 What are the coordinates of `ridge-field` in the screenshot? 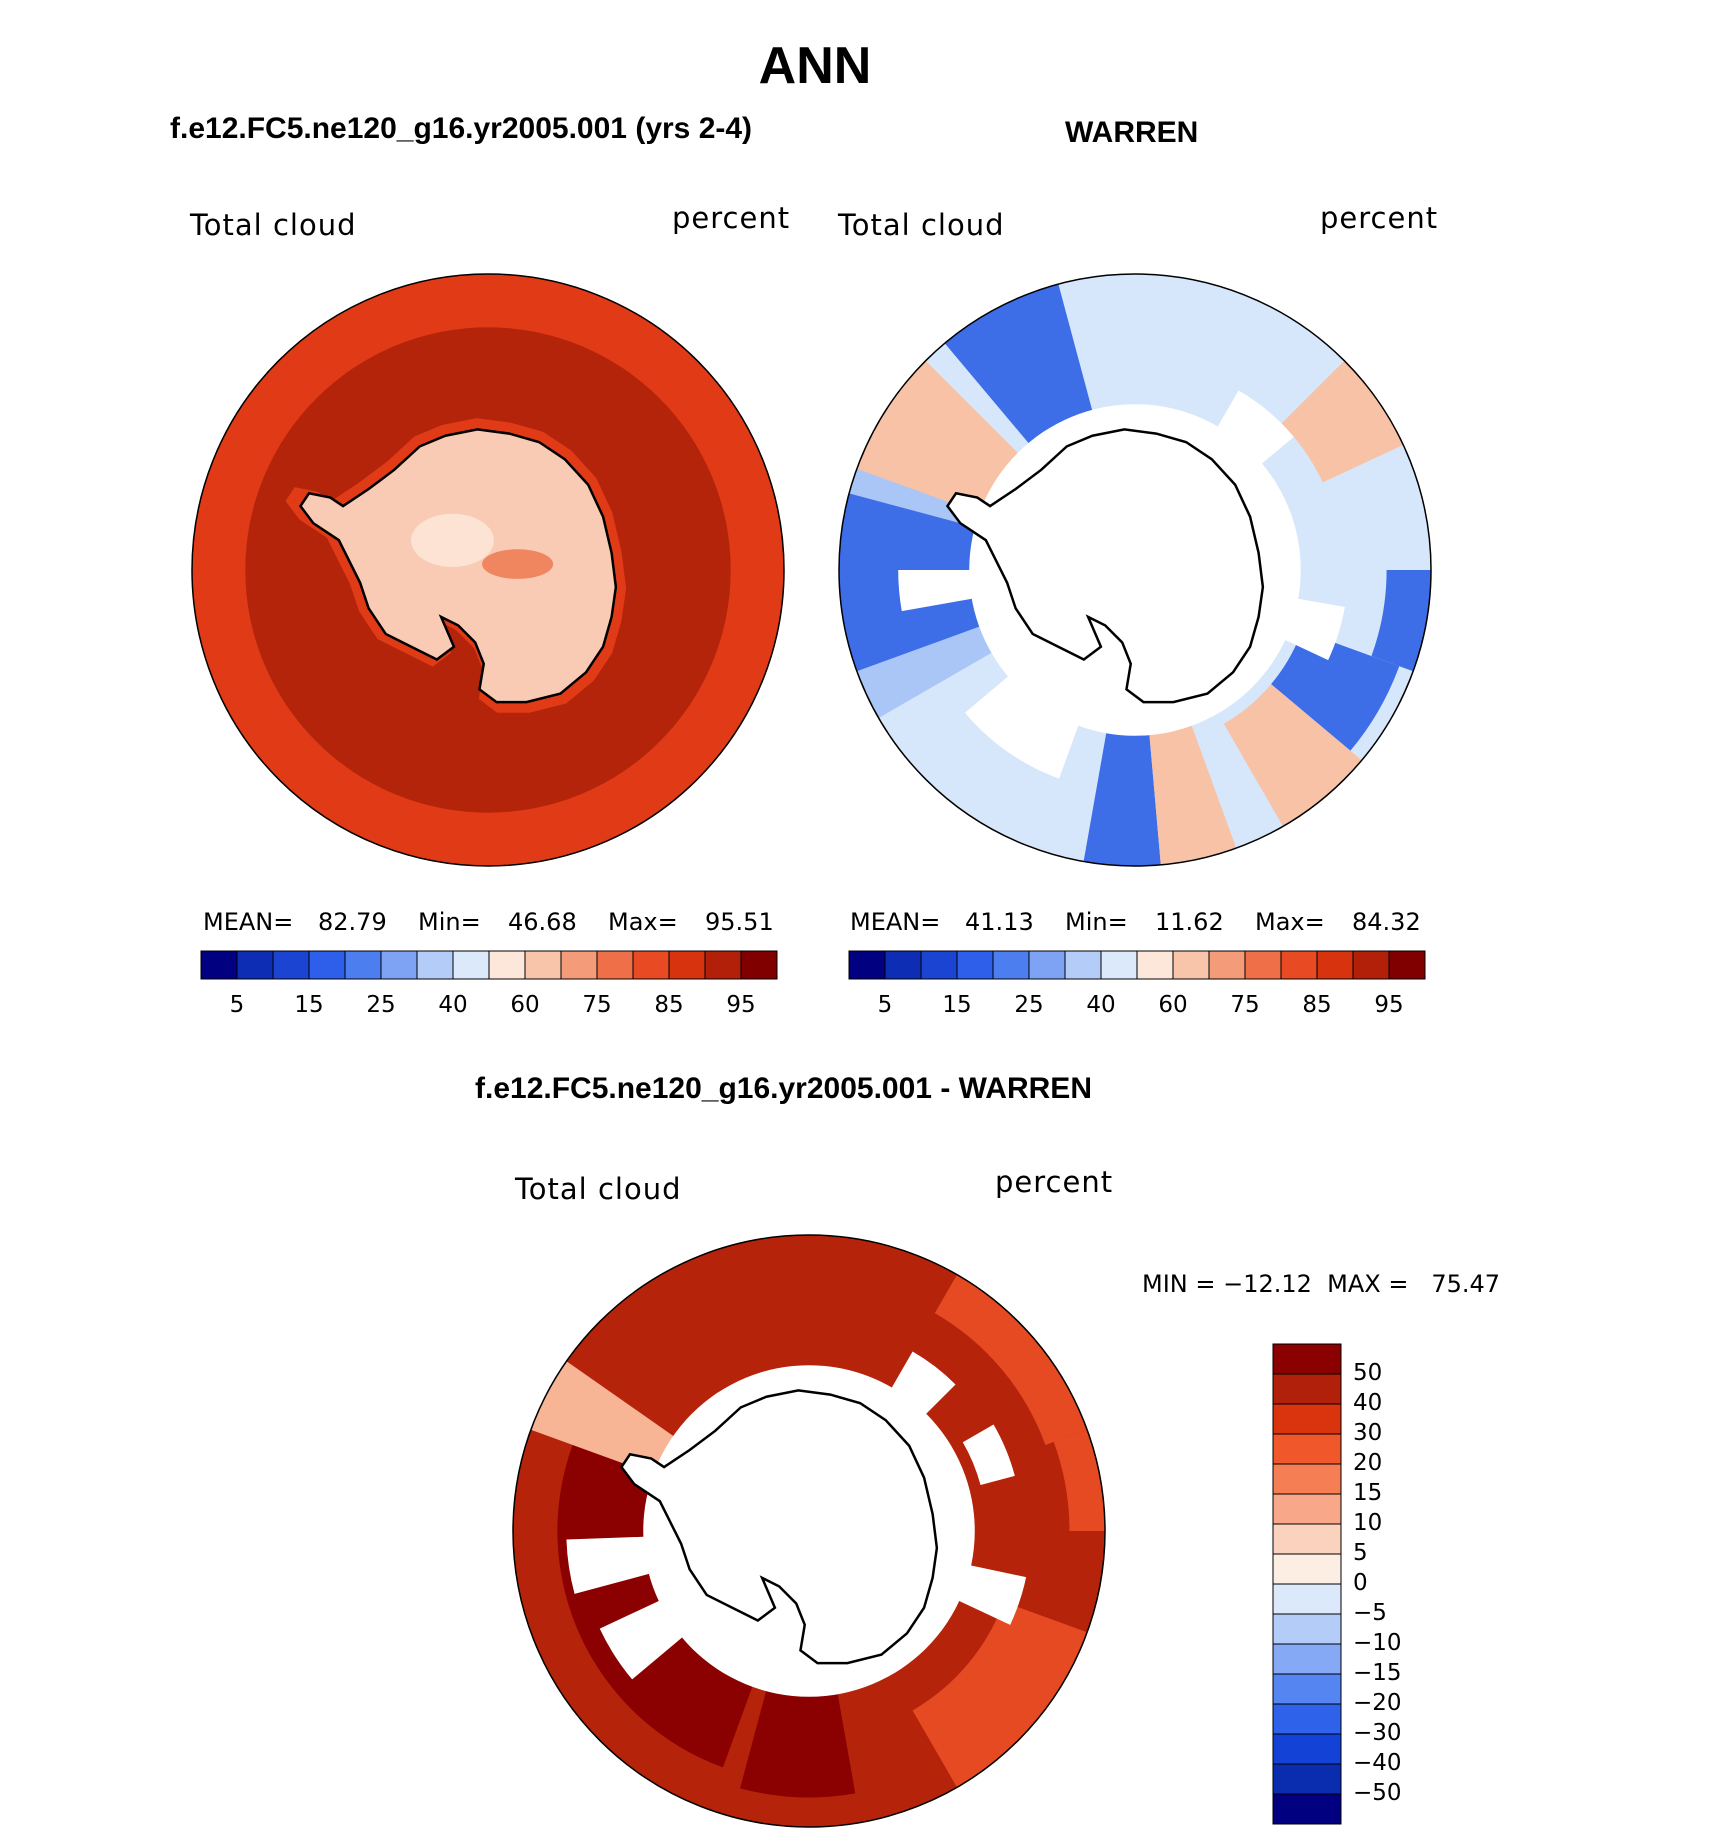 It's located at (518, 564).